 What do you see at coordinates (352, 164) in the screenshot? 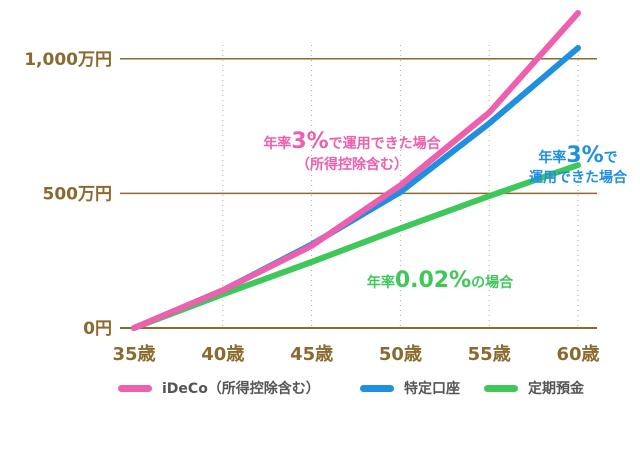
I see `annotation-label: （所得控除含む）` at bounding box center [352, 164].